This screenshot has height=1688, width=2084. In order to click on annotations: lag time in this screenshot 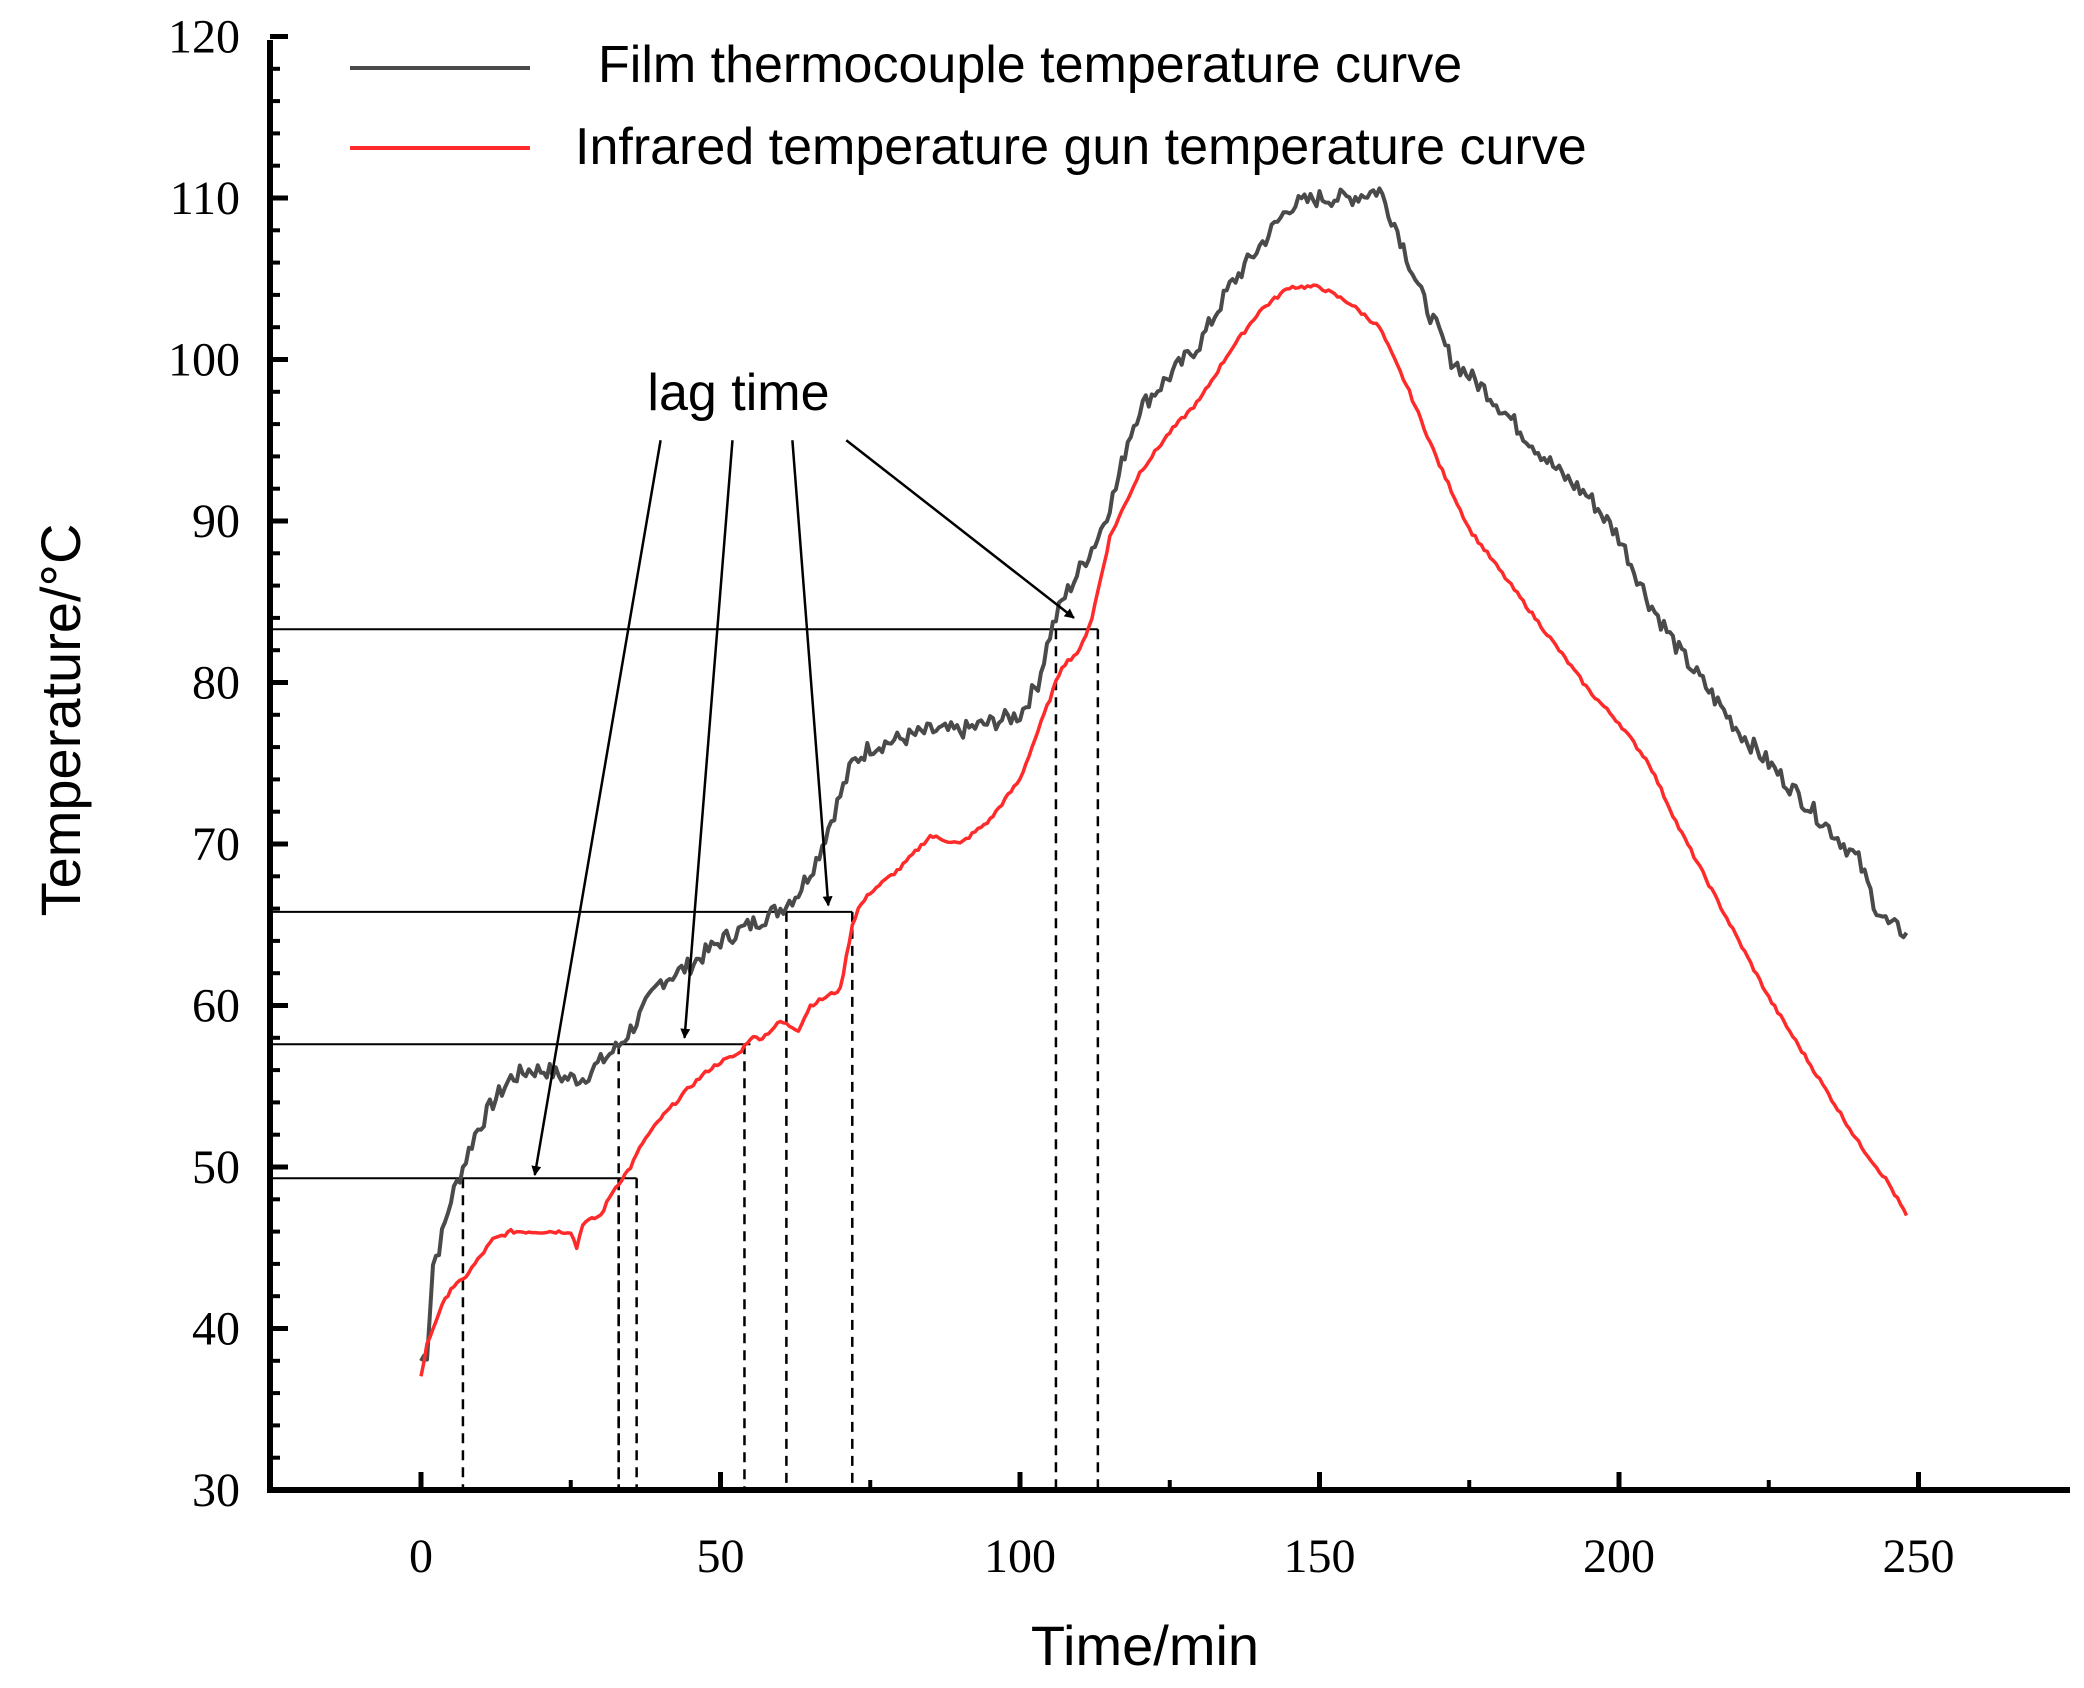, I will do `click(803, 770)`.